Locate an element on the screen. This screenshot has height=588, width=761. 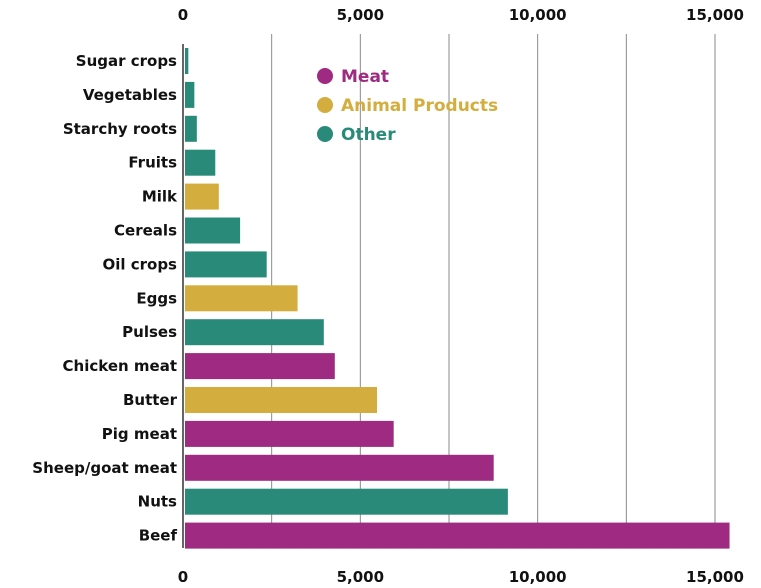
bottom-tick-label: 5,000 is located at coordinates (360, 577).